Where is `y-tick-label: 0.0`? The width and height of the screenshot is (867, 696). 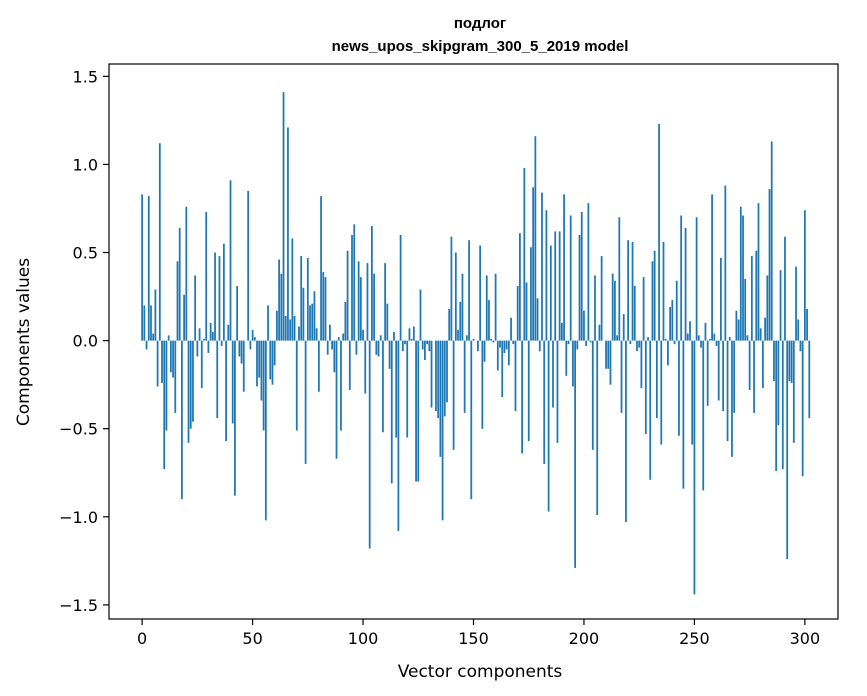 y-tick-label: 0.0 is located at coordinates (85, 341).